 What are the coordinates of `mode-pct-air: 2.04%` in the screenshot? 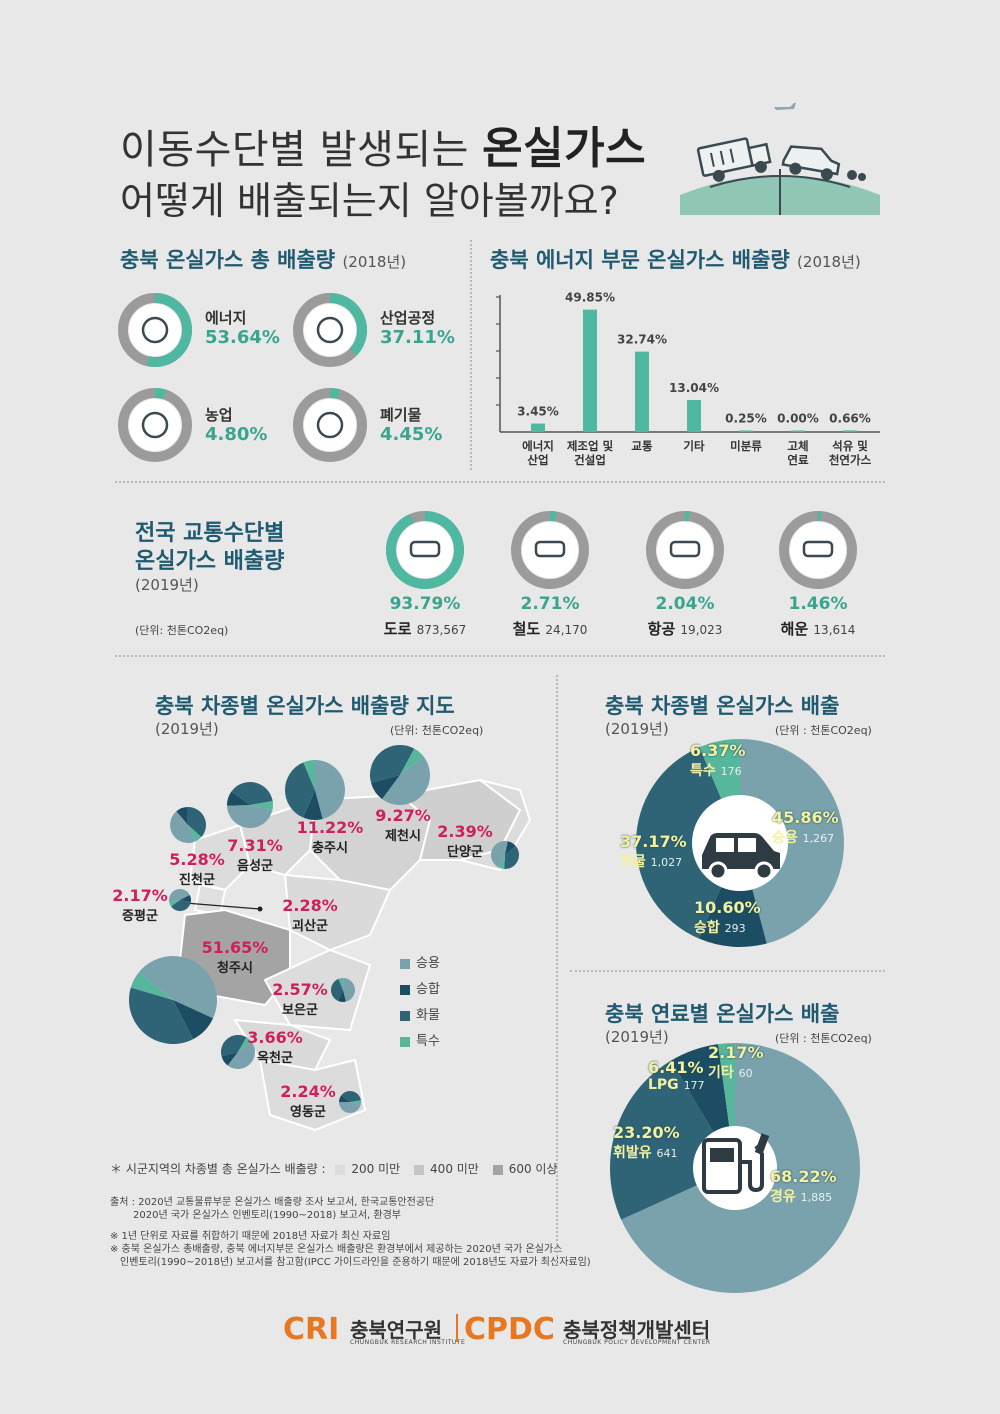 It's located at (685, 604).